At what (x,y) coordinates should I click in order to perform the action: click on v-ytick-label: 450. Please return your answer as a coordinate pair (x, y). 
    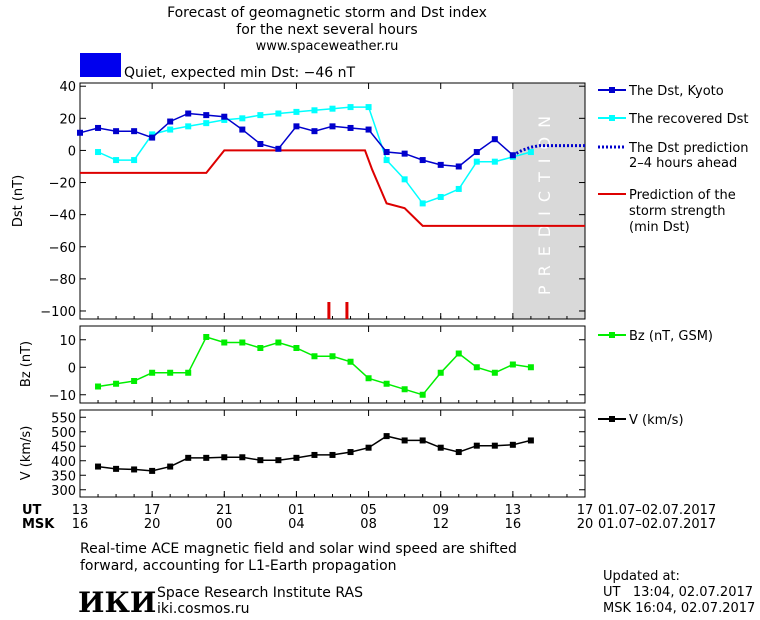
    Looking at the image, I should click on (63, 447).